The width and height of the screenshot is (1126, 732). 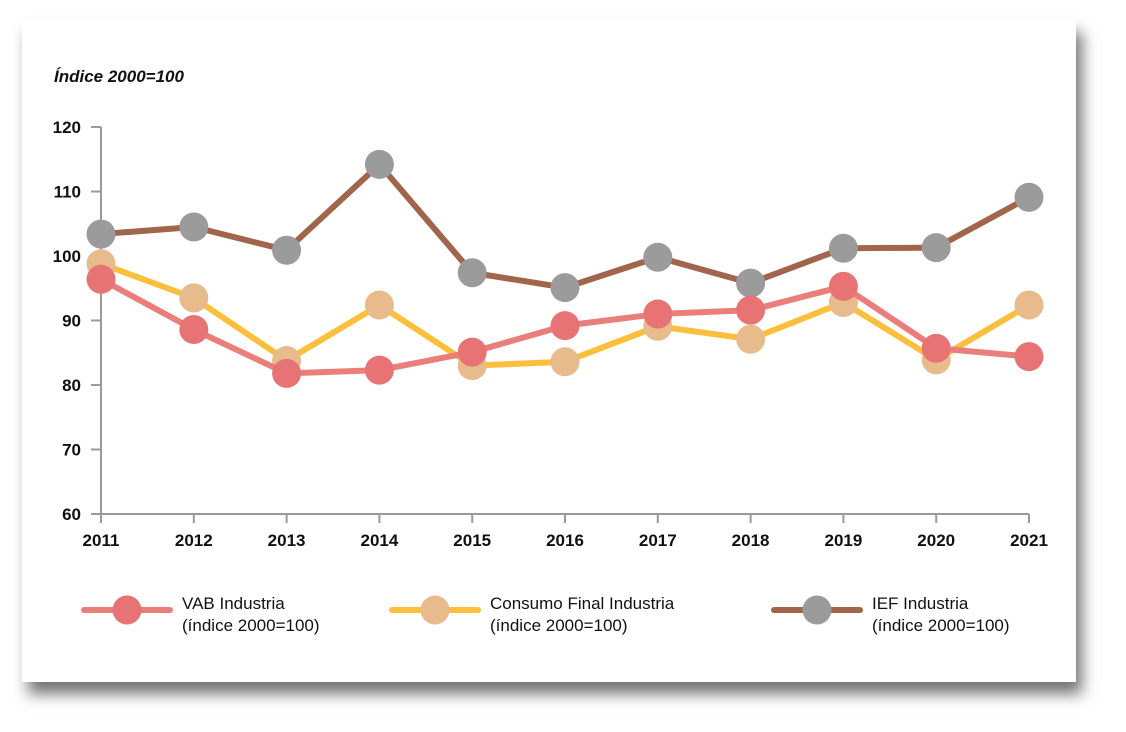 What do you see at coordinates (101, 540) in the screenshot?
I see `x-tick-label: 2011` at bounding box center [101, 540].